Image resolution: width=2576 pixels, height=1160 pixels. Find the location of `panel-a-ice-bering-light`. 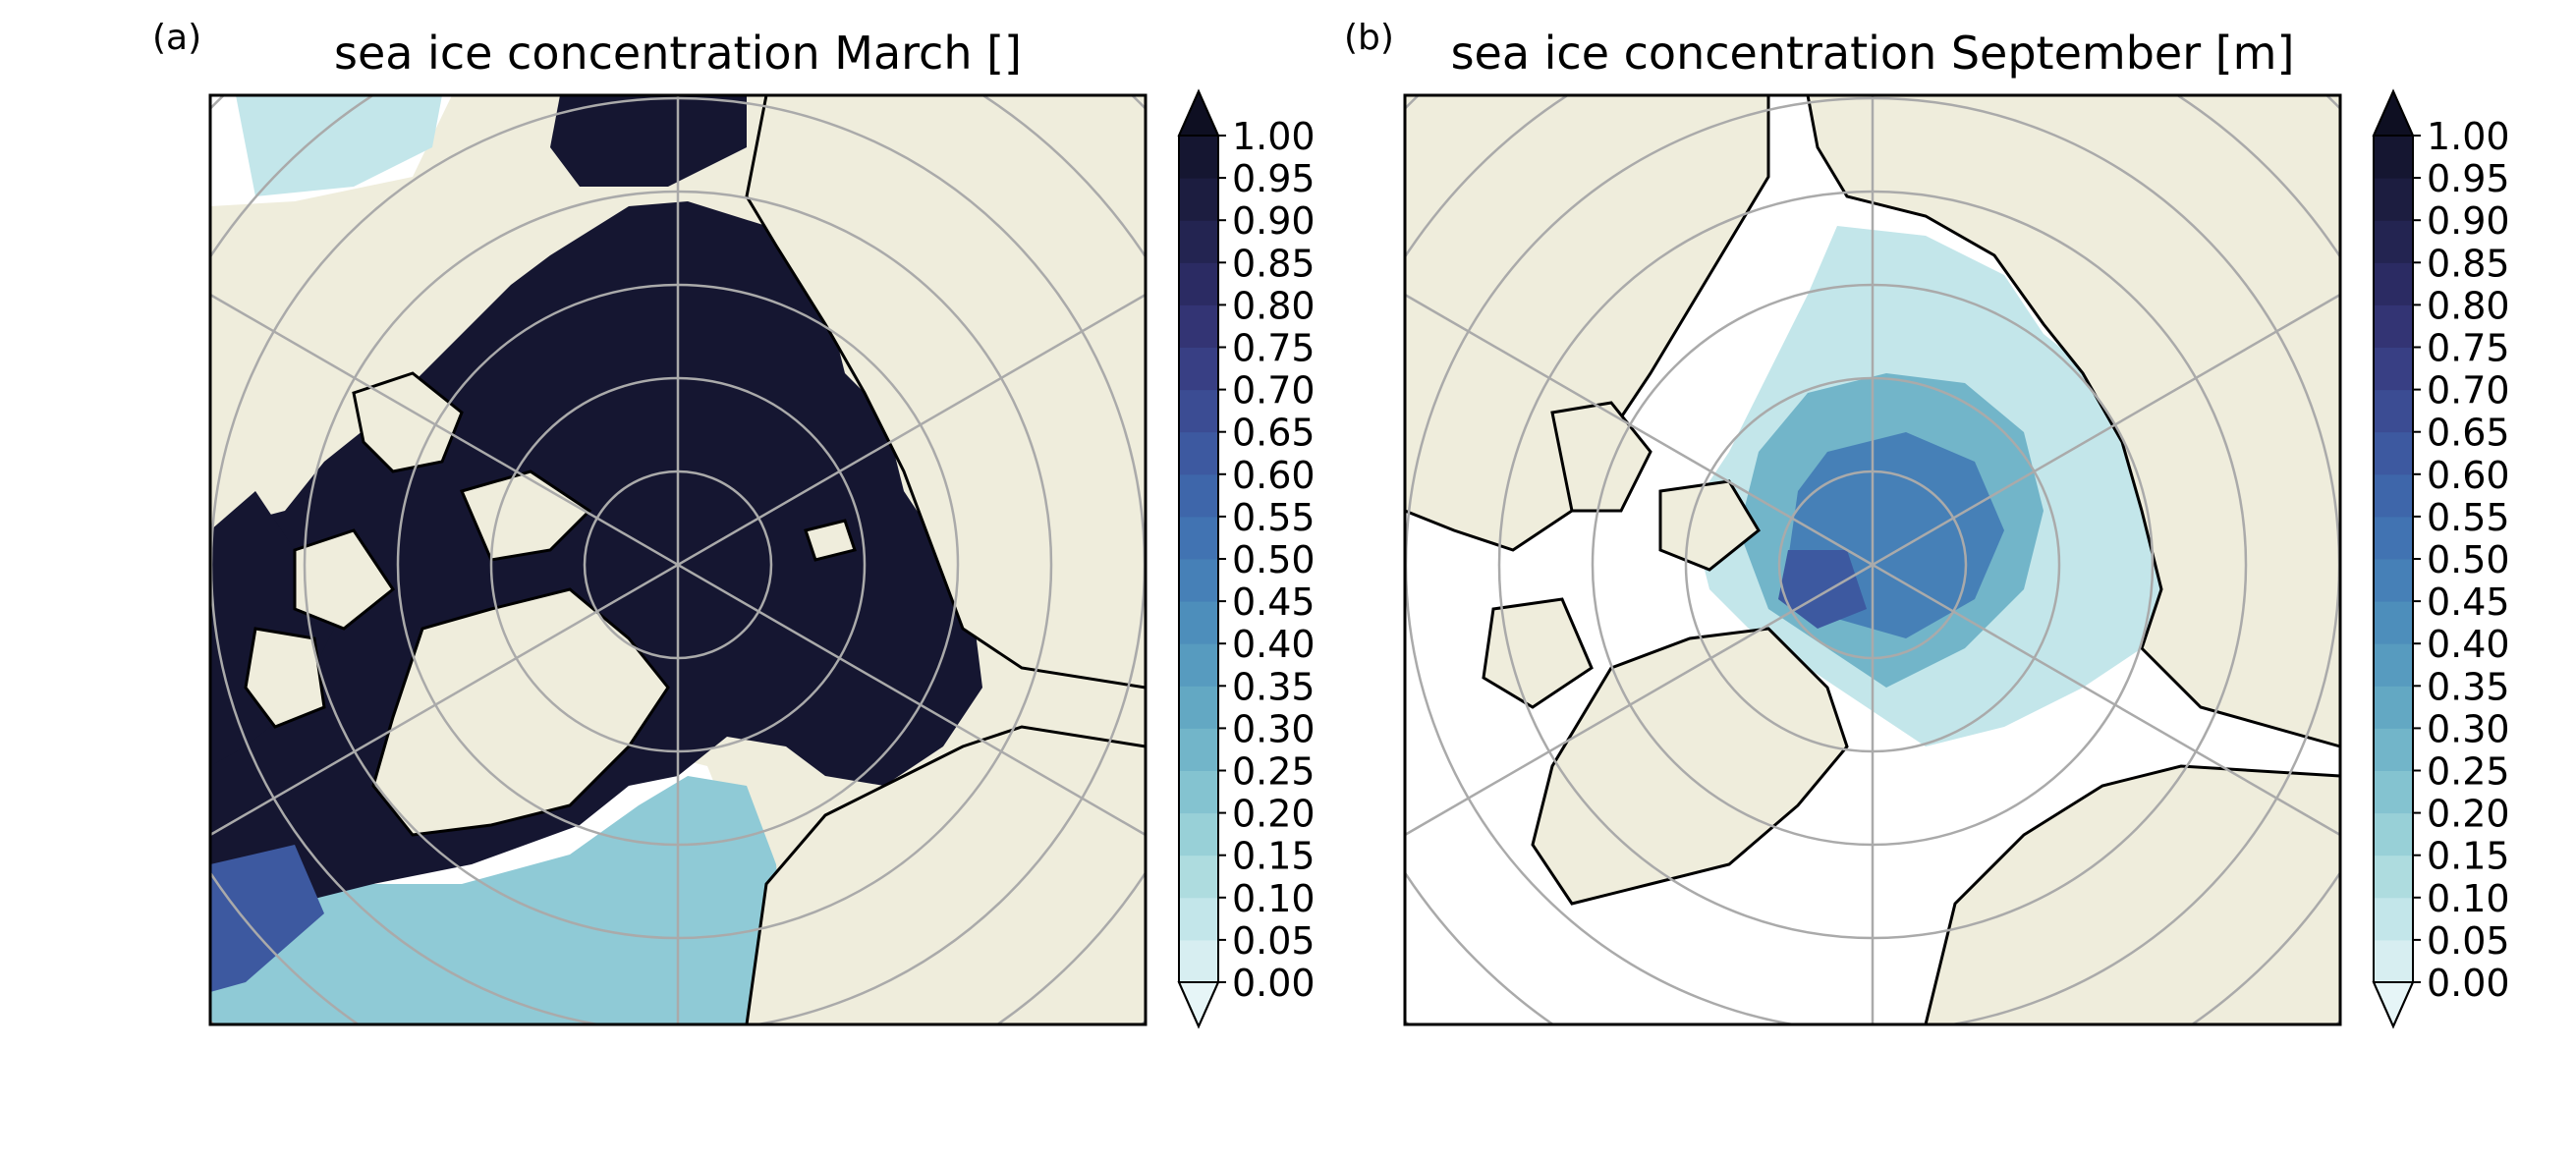

panel-a-ice-bering-light is located at coordinates (339, 145).